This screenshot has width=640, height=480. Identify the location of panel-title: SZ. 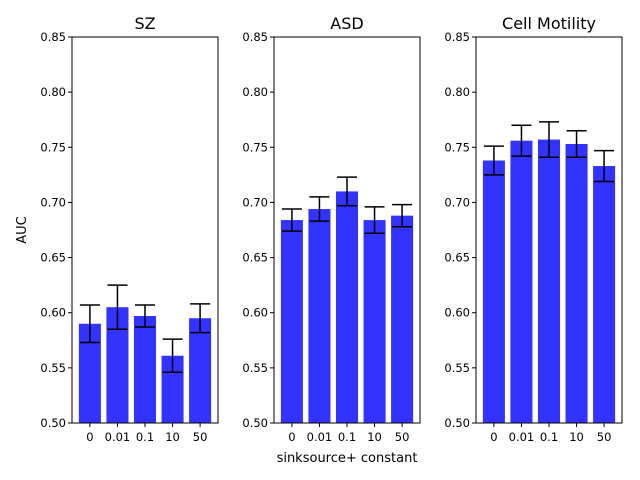
(144, 23).